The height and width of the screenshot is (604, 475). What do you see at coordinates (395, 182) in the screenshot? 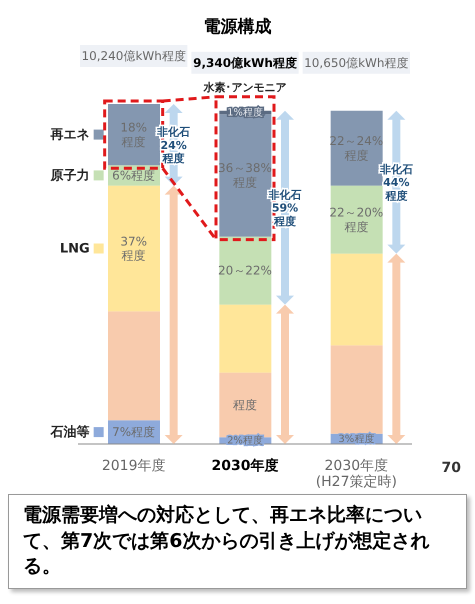
I see `annotation: 非化石 44% 程度` at bounding box center [395, 182].